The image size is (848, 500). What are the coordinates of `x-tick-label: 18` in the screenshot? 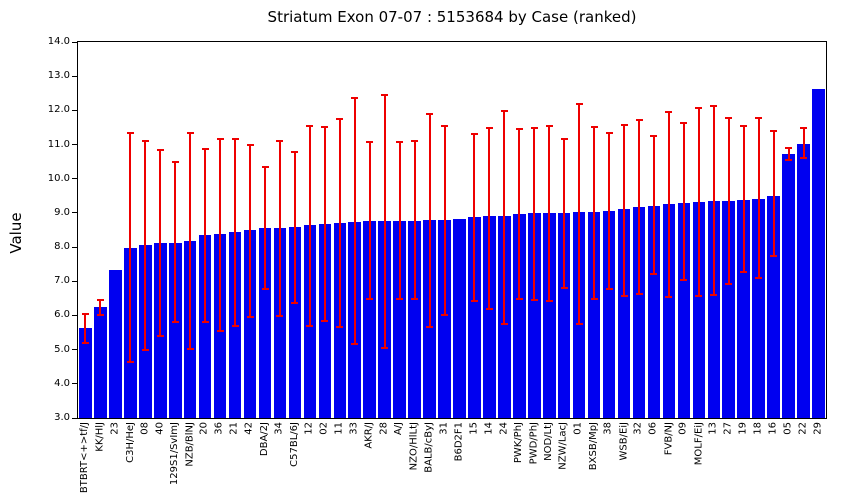 It's located at (758, 428).